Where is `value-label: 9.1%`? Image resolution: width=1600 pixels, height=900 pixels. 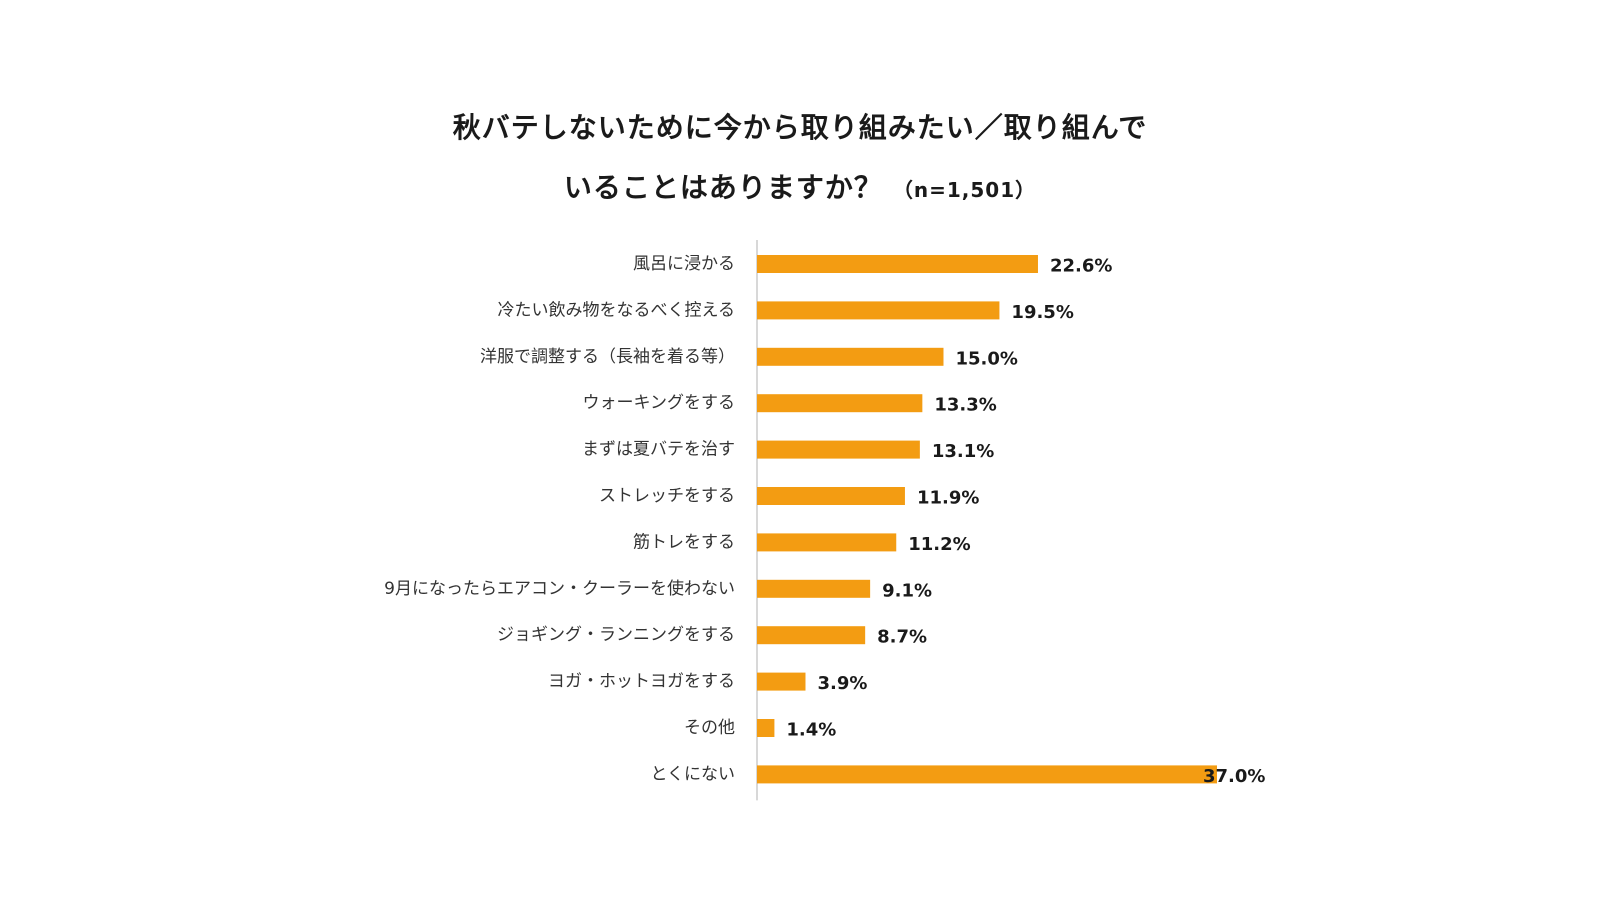 value-label: 9.1% is located at coordinates (907, 590).